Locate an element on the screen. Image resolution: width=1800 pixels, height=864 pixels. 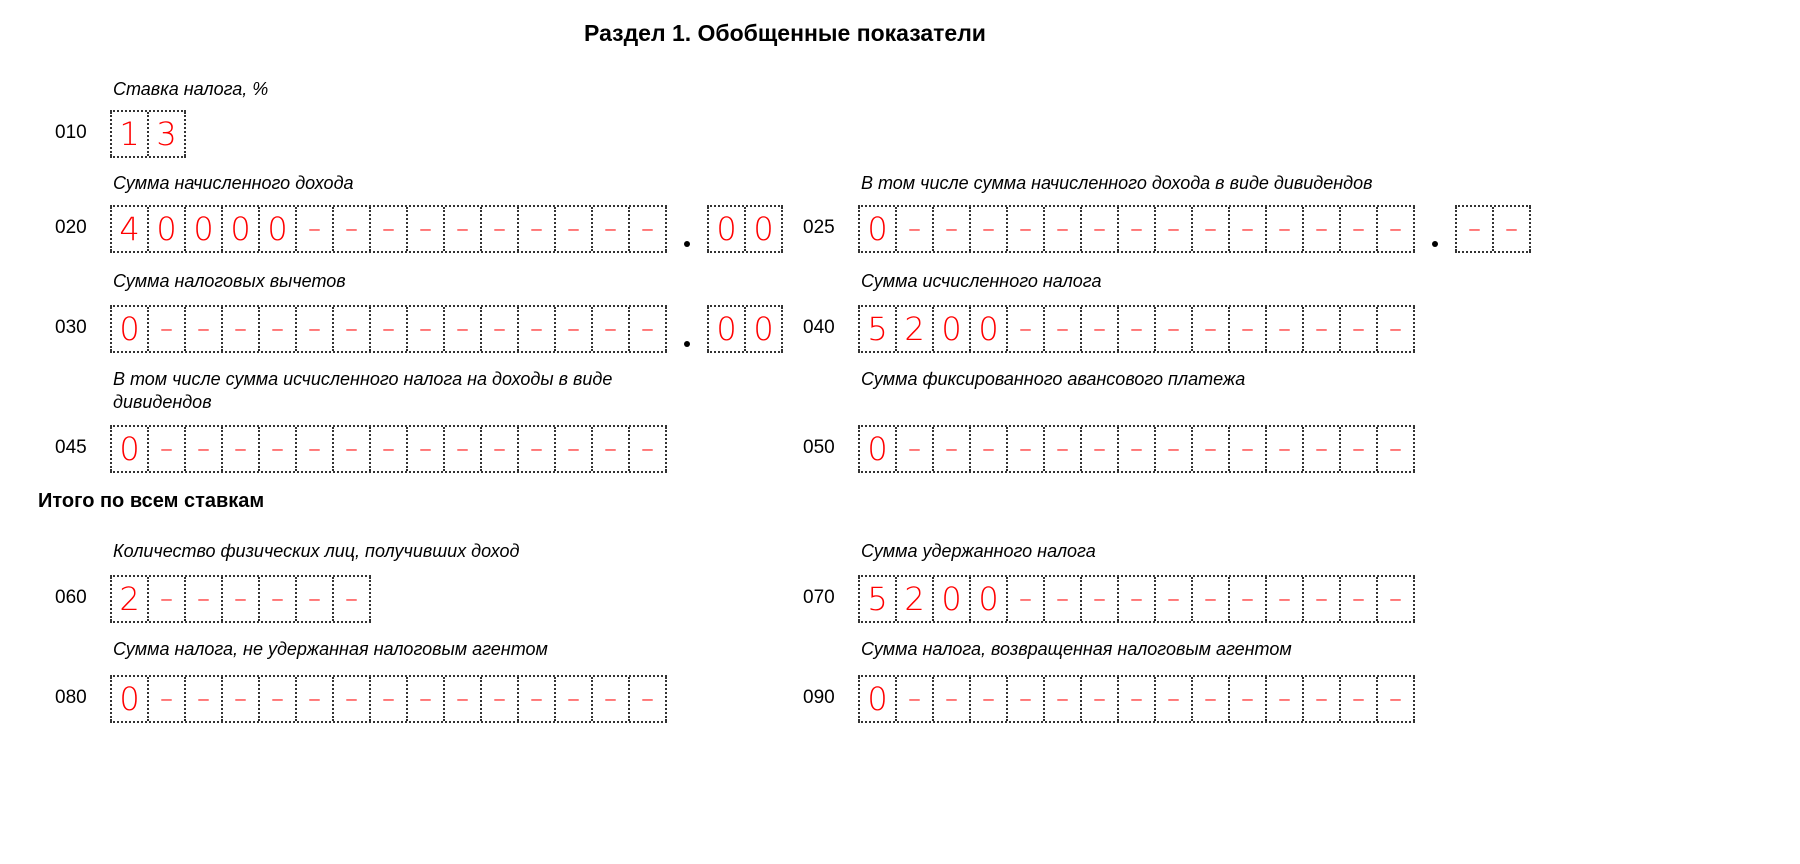
field-input-090: 0– – – – – – – – – – – – – – is located at coordinates (1136, 699).